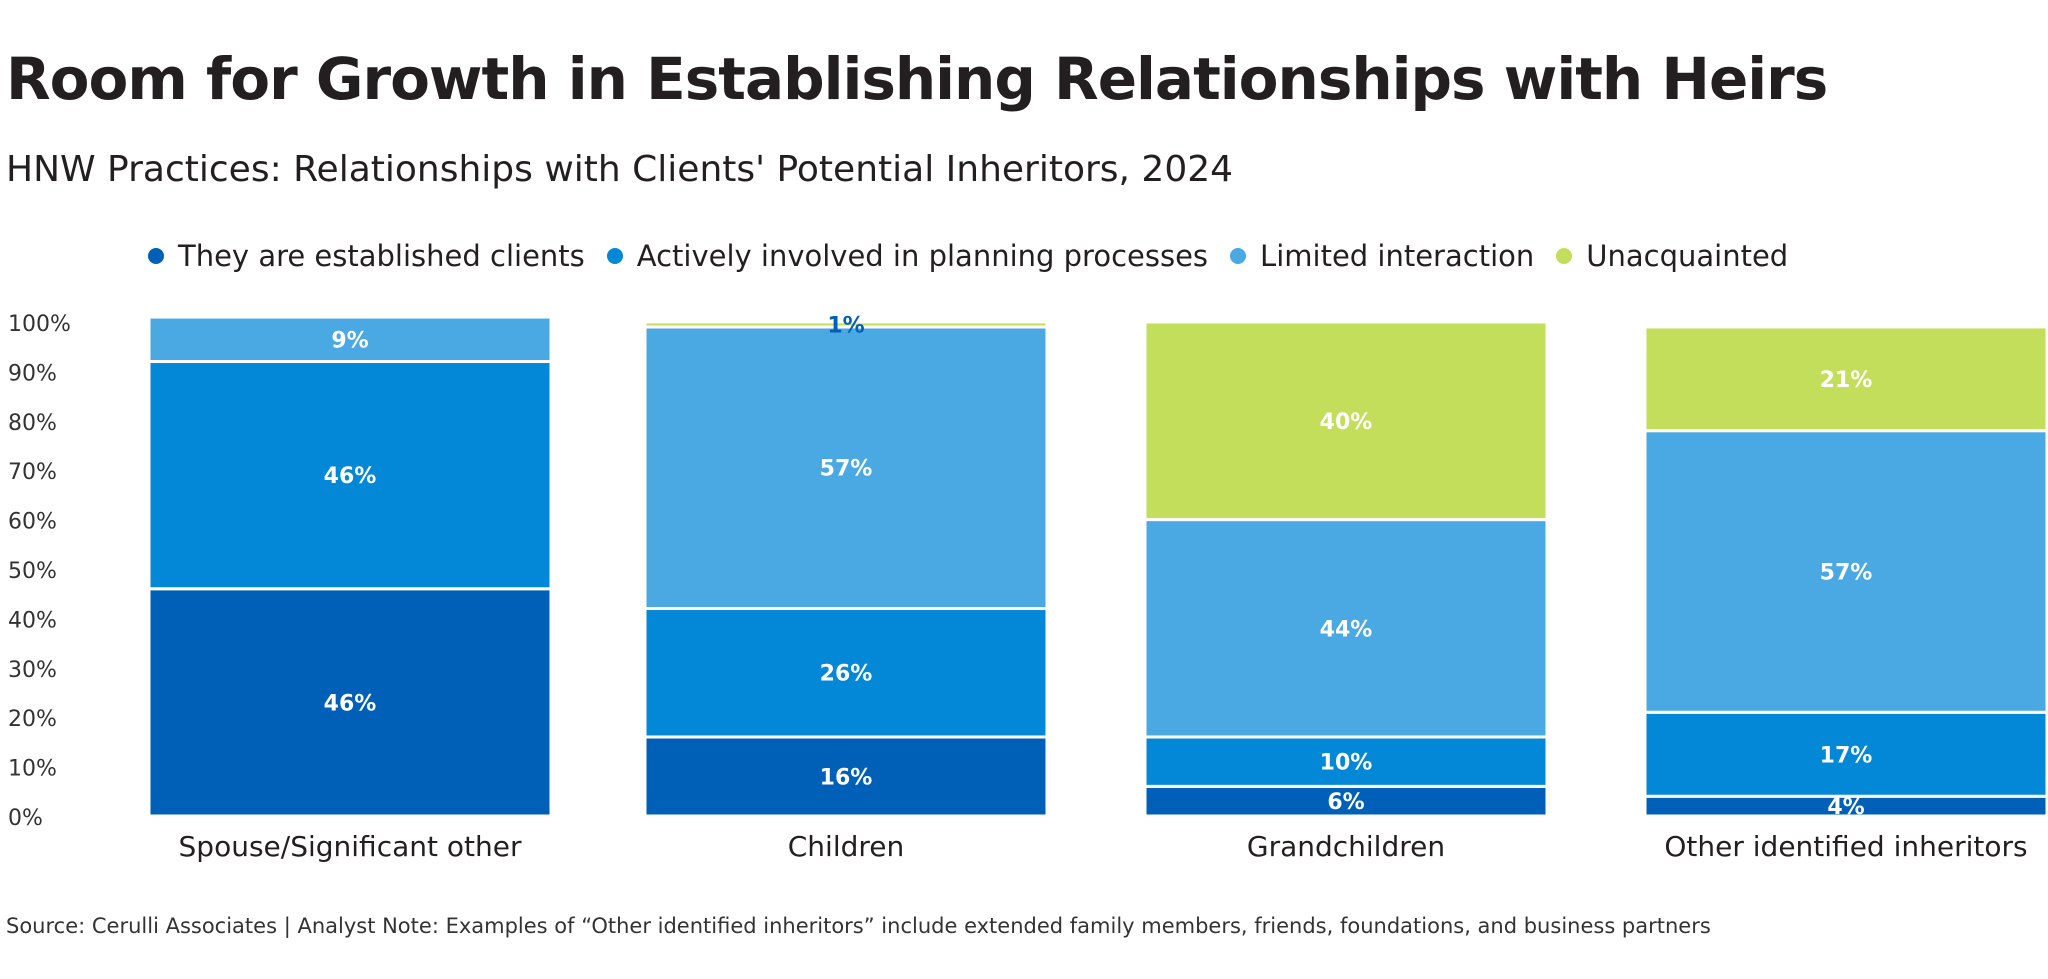  I want to click on data-label: 26%, so click(846, 674).